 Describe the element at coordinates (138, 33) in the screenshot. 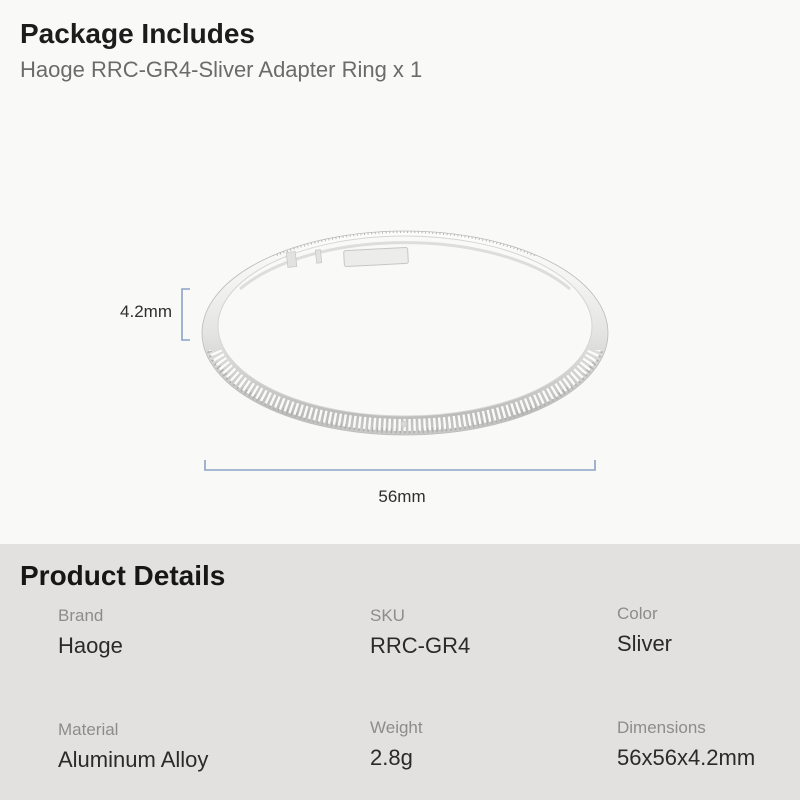

I see `package-includes-heading: Package Includes` at that location.